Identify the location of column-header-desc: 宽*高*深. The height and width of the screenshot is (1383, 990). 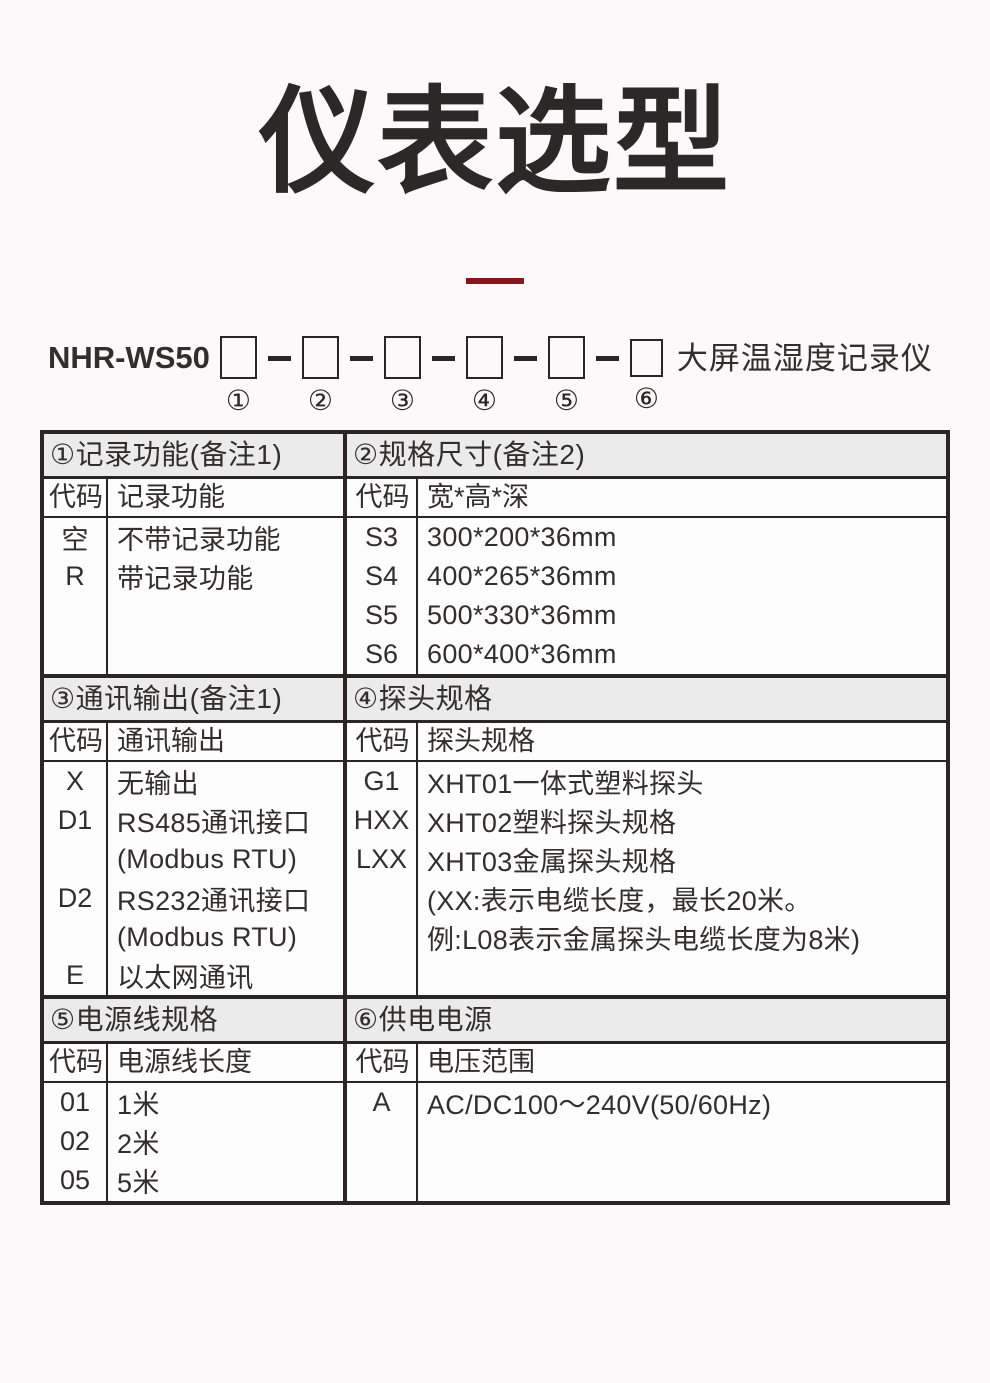
(478, 497).